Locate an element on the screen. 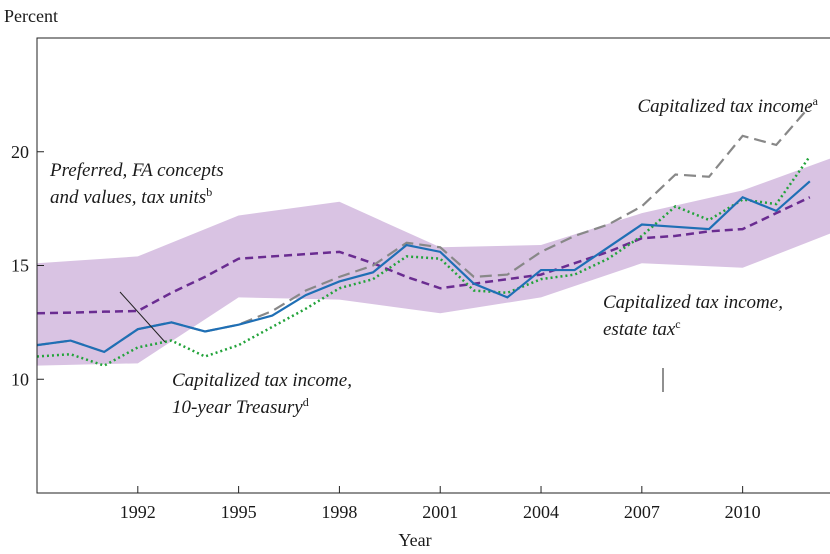 This screenshot has height=554, width=830. annotation-text: 10-year Treasury is located at coordinates (237, 407).